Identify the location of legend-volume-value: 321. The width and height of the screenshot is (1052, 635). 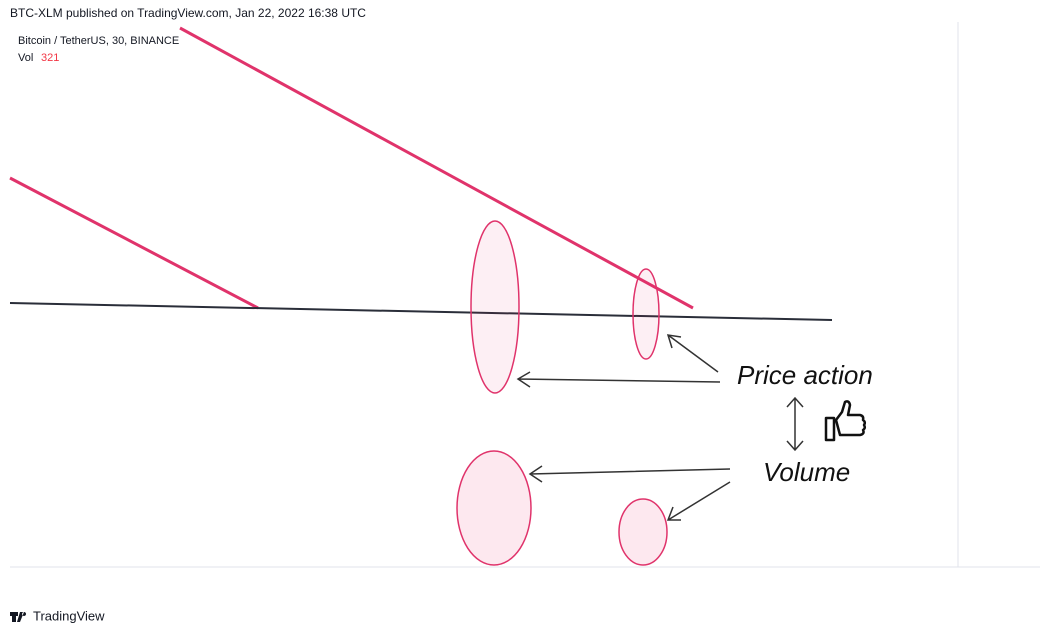
(50, 58).